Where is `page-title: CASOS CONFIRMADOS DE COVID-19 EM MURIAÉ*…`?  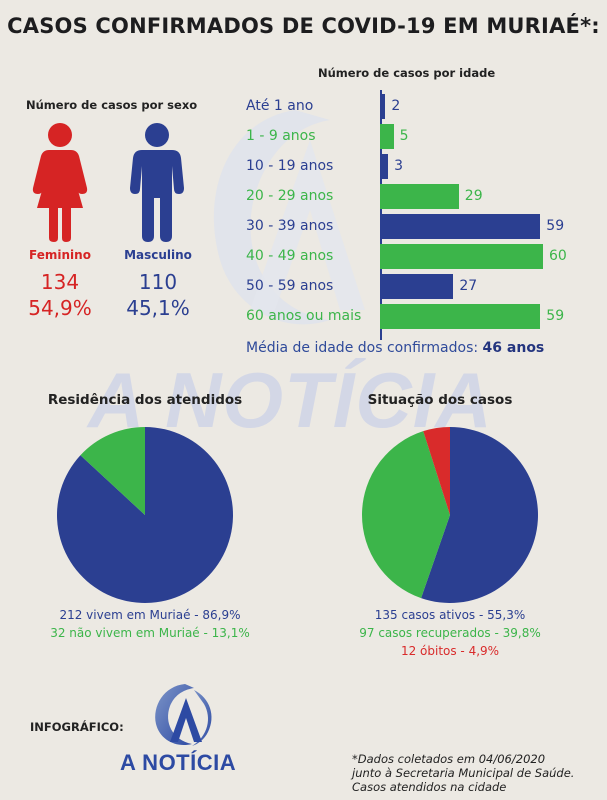
page-title: CASOS CONFIRMADOS DE COVID-19 EM MURIAÉ*… is located at coordinates (303, 26).